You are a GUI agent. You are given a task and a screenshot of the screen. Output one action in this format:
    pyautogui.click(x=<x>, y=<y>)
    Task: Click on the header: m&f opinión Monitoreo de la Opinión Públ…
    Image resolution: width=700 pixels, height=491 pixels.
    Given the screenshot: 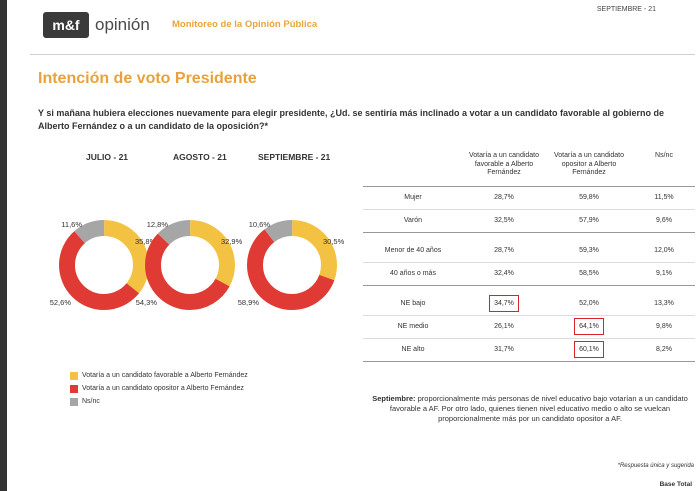 What is the action you would take?
    pyautogui.click(x=353, y=25)
    